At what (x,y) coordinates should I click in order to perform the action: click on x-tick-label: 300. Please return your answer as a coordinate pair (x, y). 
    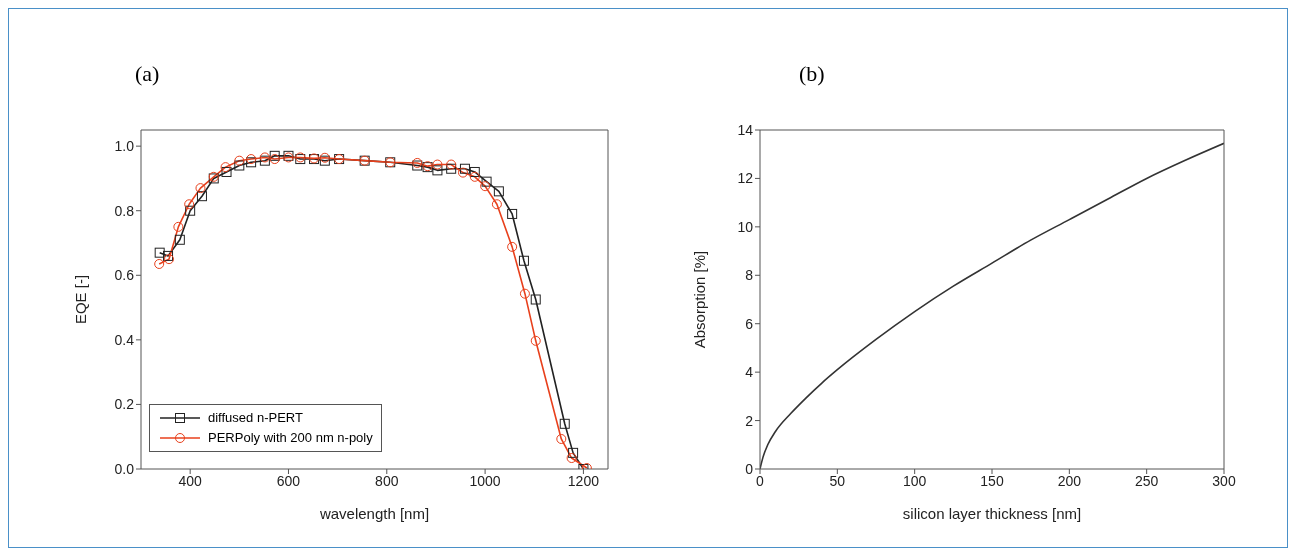
    Looking at the image, I should click on (1224, 480).